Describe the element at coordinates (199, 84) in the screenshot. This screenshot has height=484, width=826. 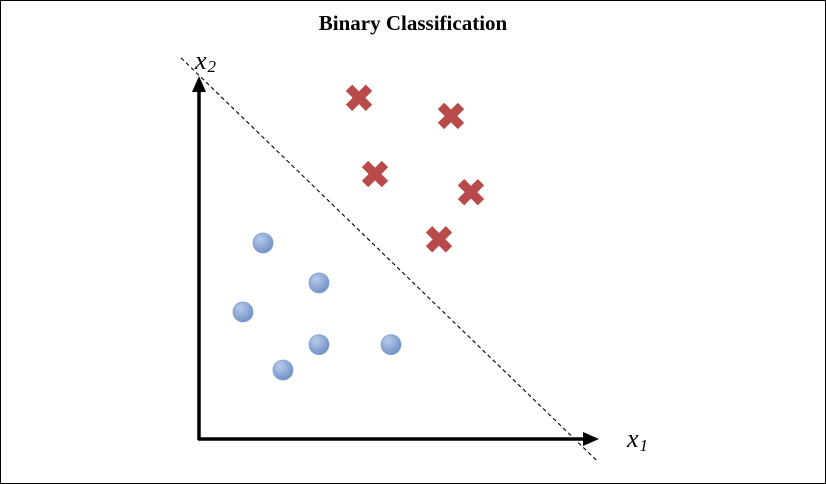
I see `y-axis-arrowhead` at that location.